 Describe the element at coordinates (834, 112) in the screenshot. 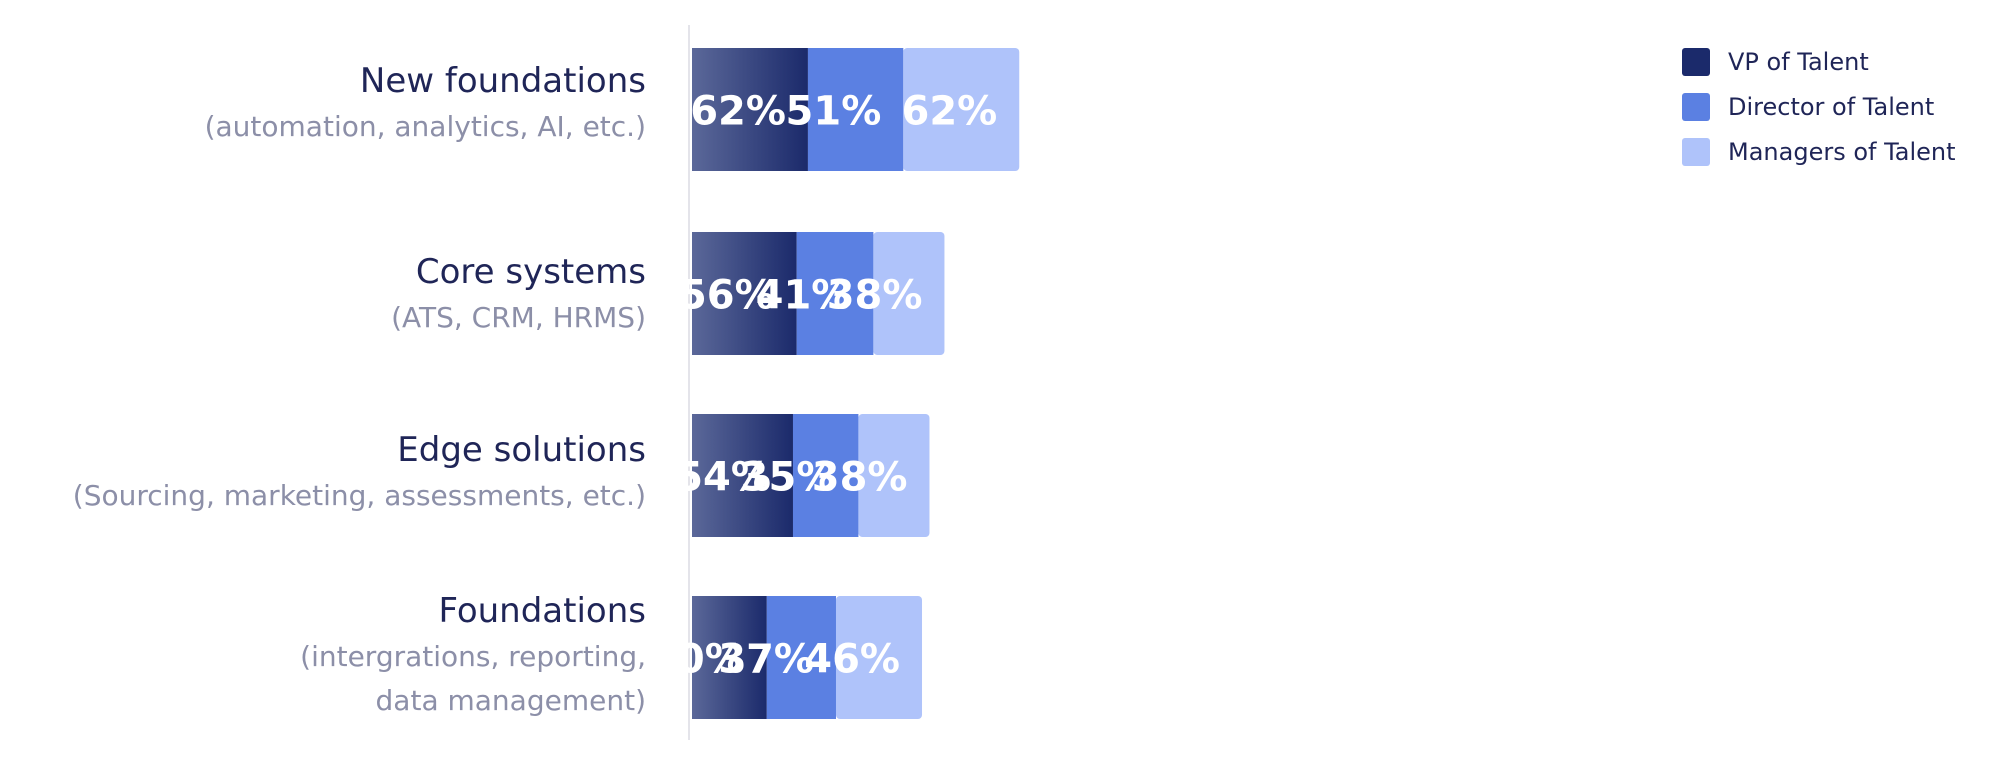

I see `bar-value-label: 51%` at that location.